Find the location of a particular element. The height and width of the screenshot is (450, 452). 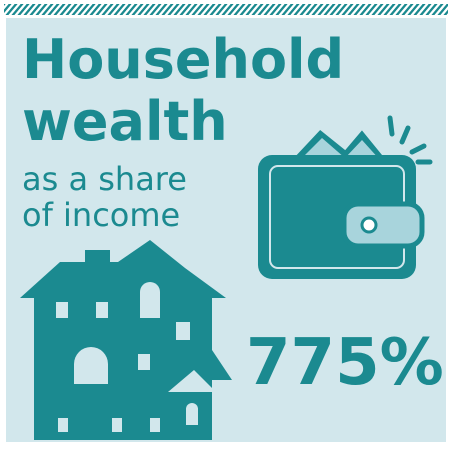

title-line: wealth is located at coordinates (125, 121).